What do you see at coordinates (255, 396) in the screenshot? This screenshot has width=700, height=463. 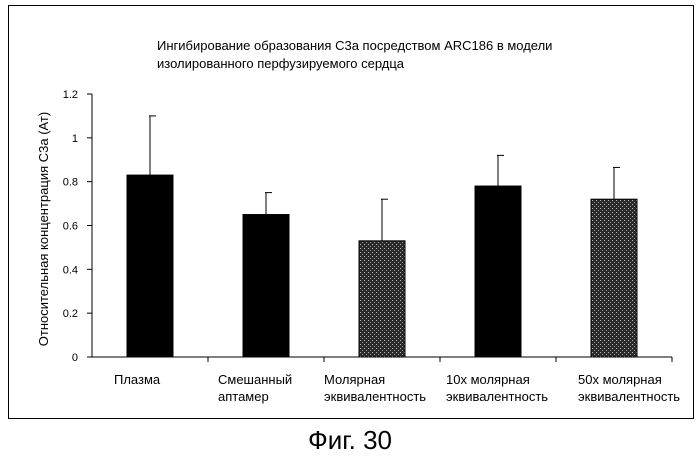 I see `category-label-line: аптамер` at bounding box center [255, 396].